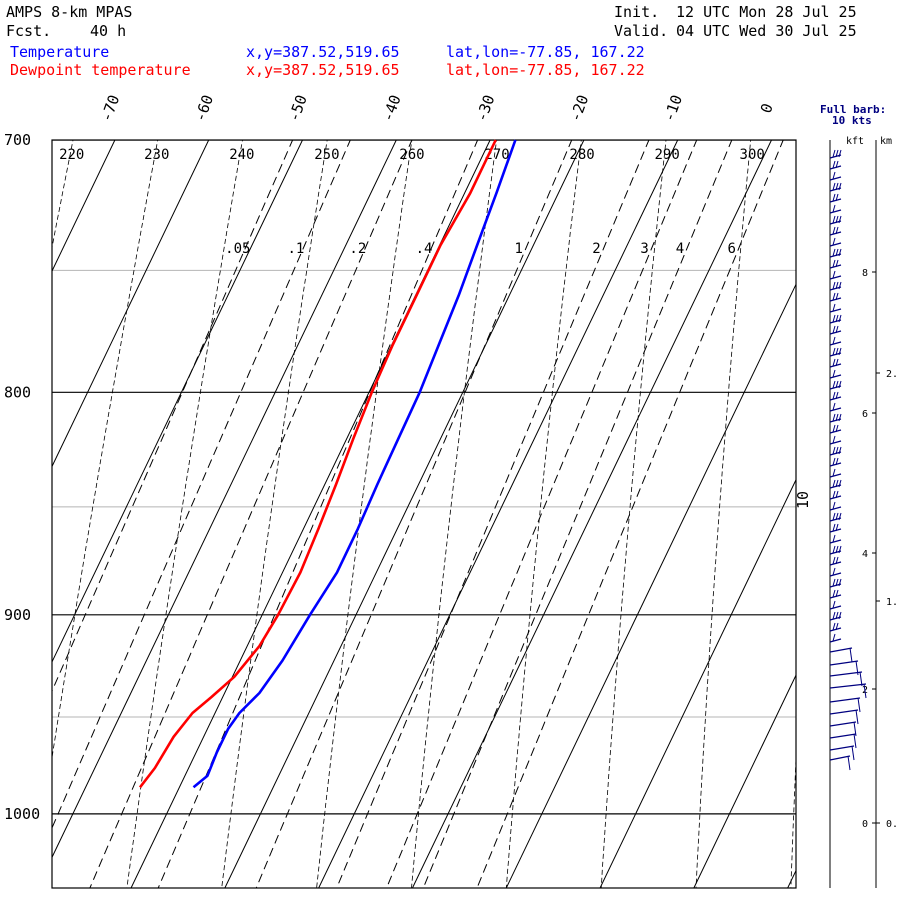 Image resolution: width=900 pixels, height=900 pixels. Describe the element at coordinates (392, 108) in the screenshot. I see `temperature-tick-label: -40` at that location.